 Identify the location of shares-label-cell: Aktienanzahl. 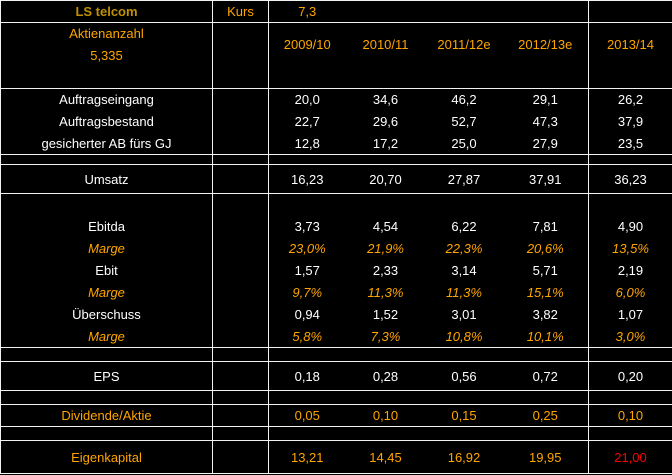
(106, 33).